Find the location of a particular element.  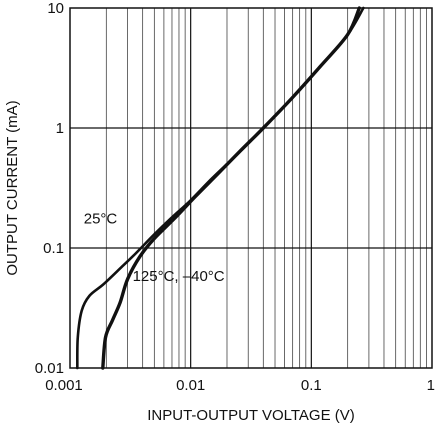

y-tick-label: 10 is located at coordinates (55, 8).